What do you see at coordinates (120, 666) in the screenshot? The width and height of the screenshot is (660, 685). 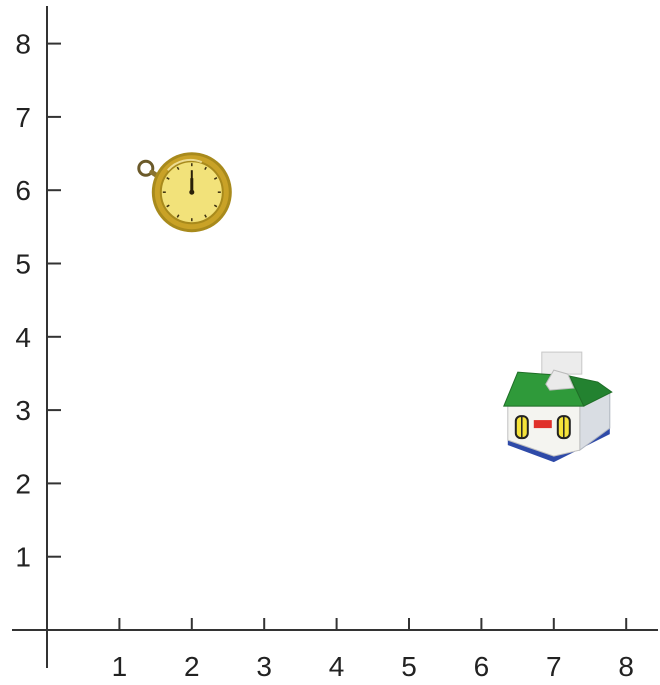 I see `x-tick-label: 1` at bounding box center [120, 666].